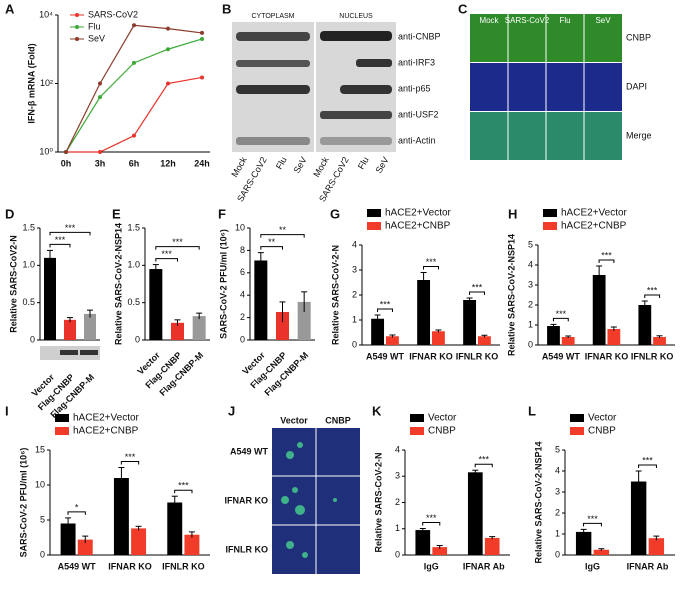 The height and width of the screenshot is (591, 680). What do you see at coordinates (222, 213) in the screenshot?
I see `panel-letter: F` at bounding box center [222, 213].